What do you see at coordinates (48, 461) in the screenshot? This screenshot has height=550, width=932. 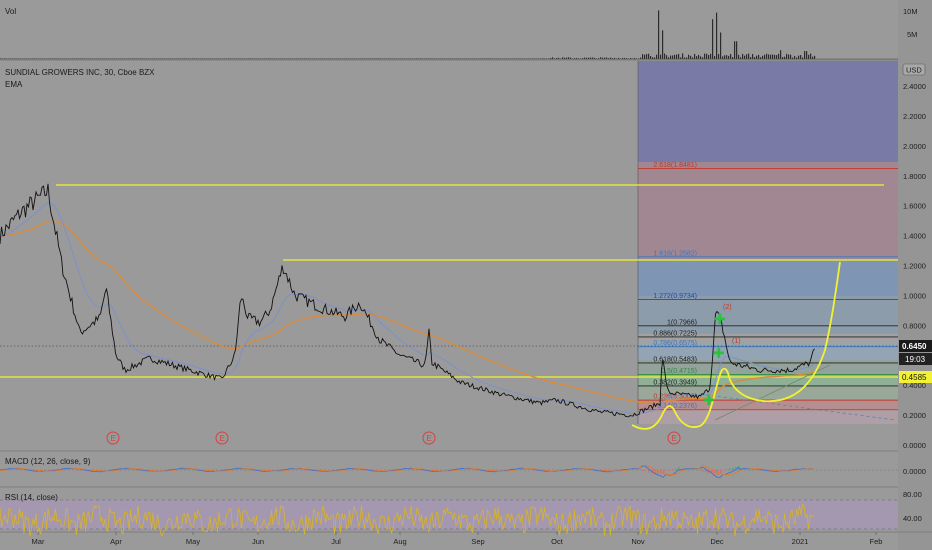 I see `macd-title: MACD (12, 26, close, 9)` at bounding box center [48, 461].